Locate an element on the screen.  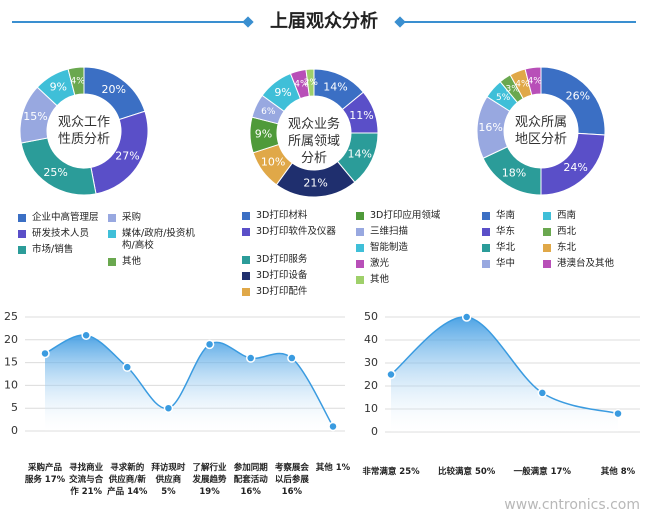
page-title: 上届观众分析 is located at coordinates (324, 21).